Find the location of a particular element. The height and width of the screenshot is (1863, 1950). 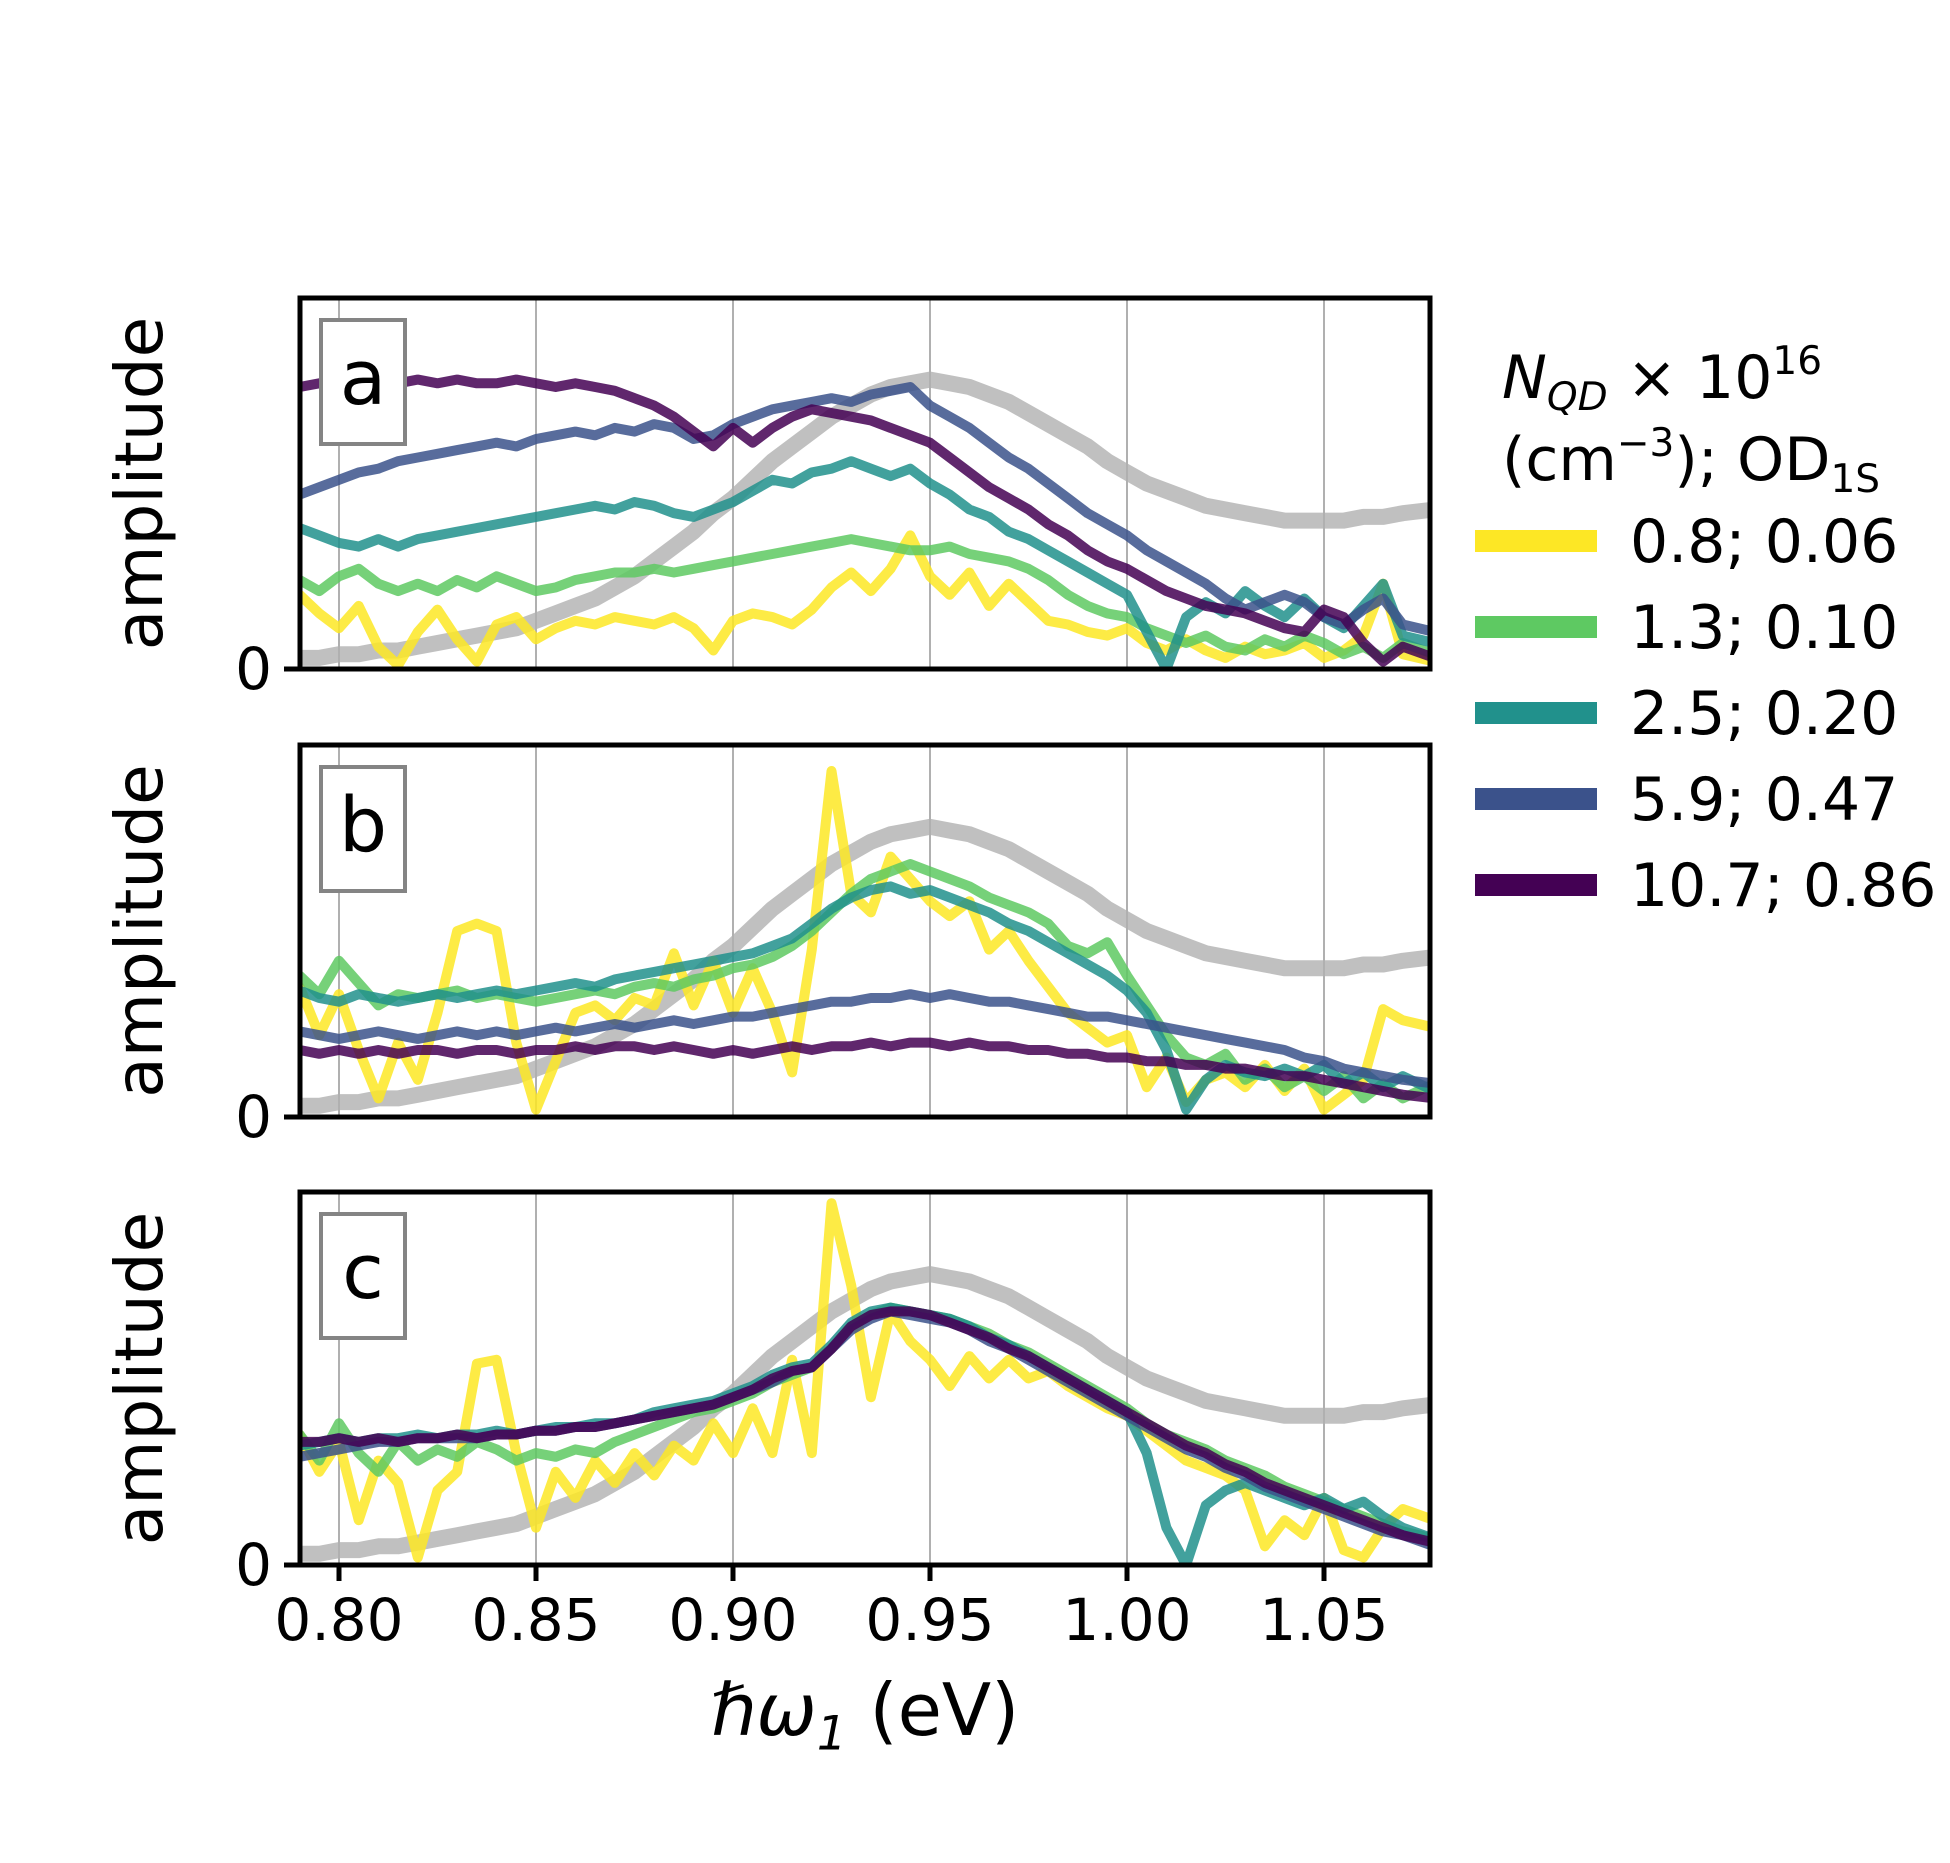

x-tick-label: 1.05 is located at coordinates (1323, 1620).